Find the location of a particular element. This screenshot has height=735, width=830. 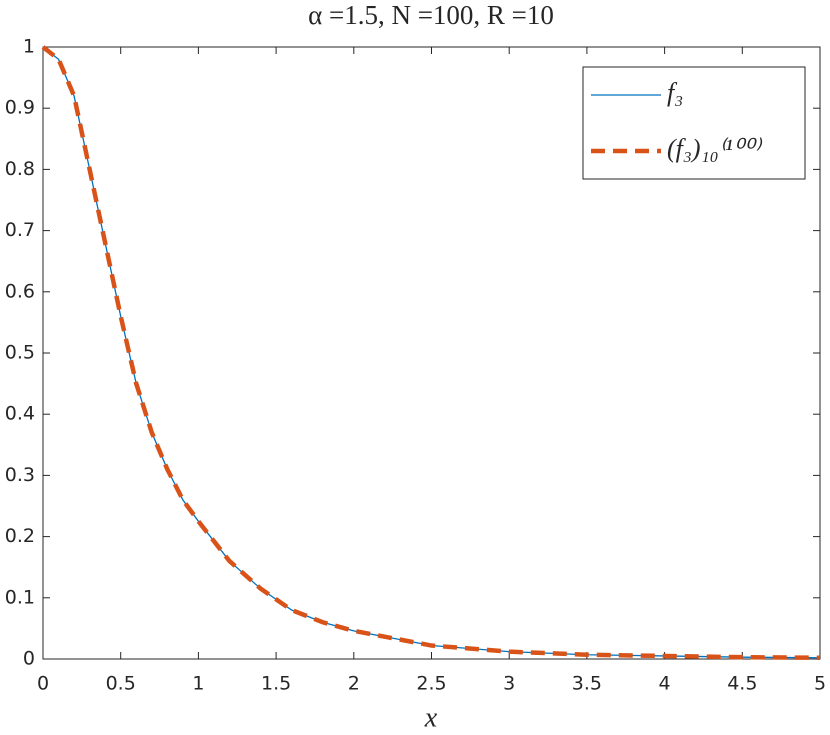

x-tick-label: 1 is located at coordinates (198, 684).